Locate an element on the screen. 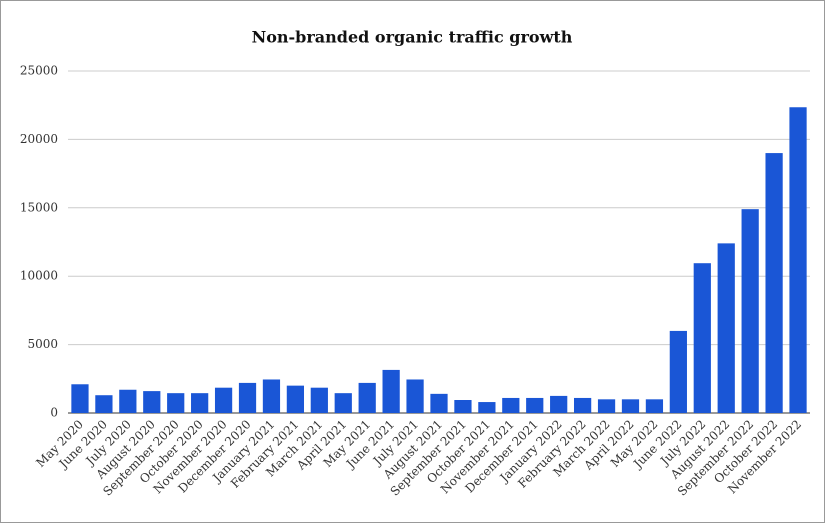  y-tick-label: 20000 is located at coordinates (39, 139).